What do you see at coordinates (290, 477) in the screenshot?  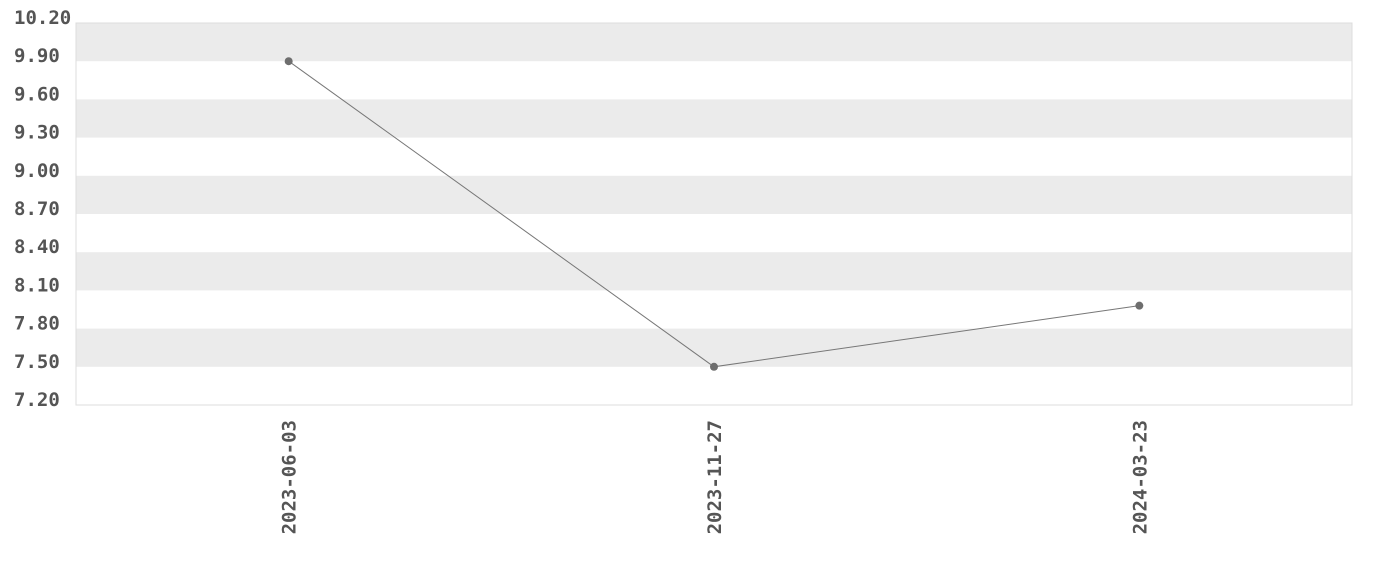 I see `x-tick-label: 2023-06-03` at bounding box center [290, 477].